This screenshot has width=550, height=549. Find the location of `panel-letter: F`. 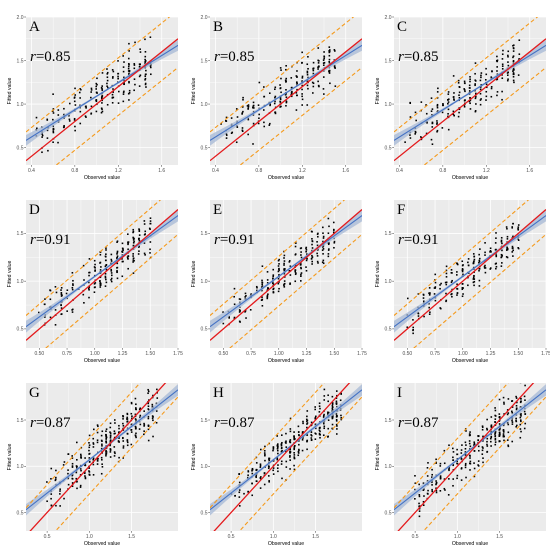

panel-letter: F is located at coordinates (401, 210).